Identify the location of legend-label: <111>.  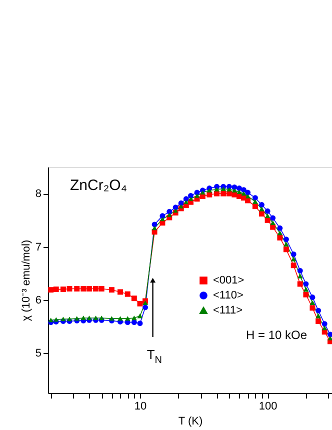
(228, 310).